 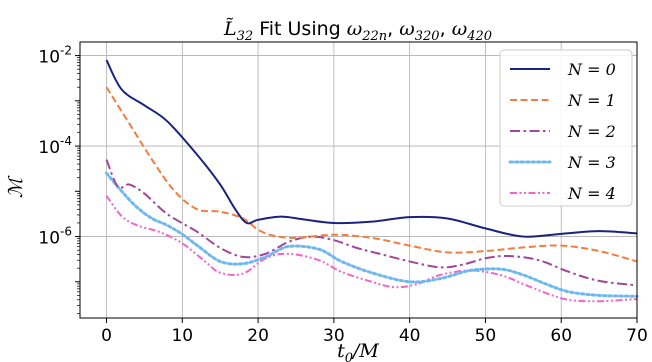 What do you see at coordinates (16, 186) in the screenshot?
I see `y-axis-label: ℳ` at bounding box center [16, 186].